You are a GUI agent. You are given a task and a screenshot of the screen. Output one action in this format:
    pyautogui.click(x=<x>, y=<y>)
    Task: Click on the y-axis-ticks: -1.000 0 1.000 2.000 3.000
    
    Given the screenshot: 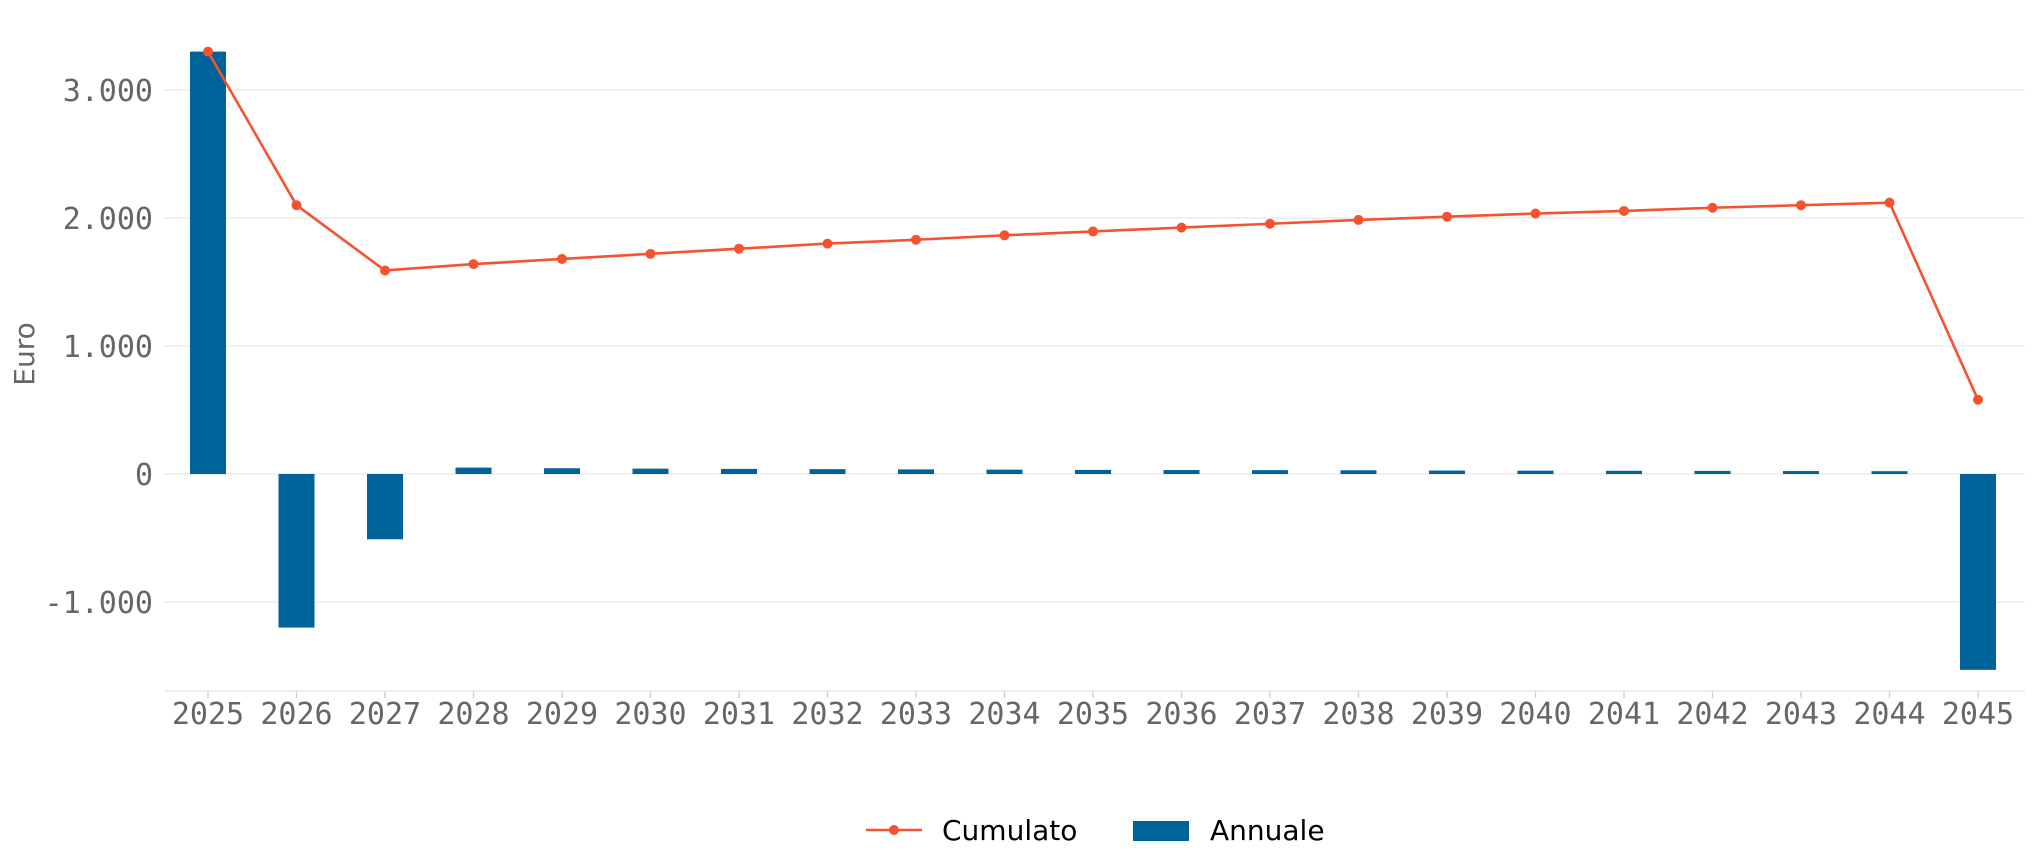 What is the action you would take?
    pyautogui.click(x=99, y=347)
    